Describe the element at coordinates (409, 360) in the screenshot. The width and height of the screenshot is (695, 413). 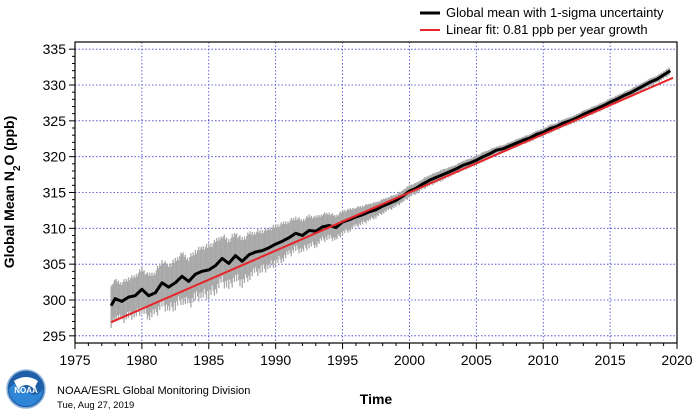
I see `x-tick-label: 2000` at that location.